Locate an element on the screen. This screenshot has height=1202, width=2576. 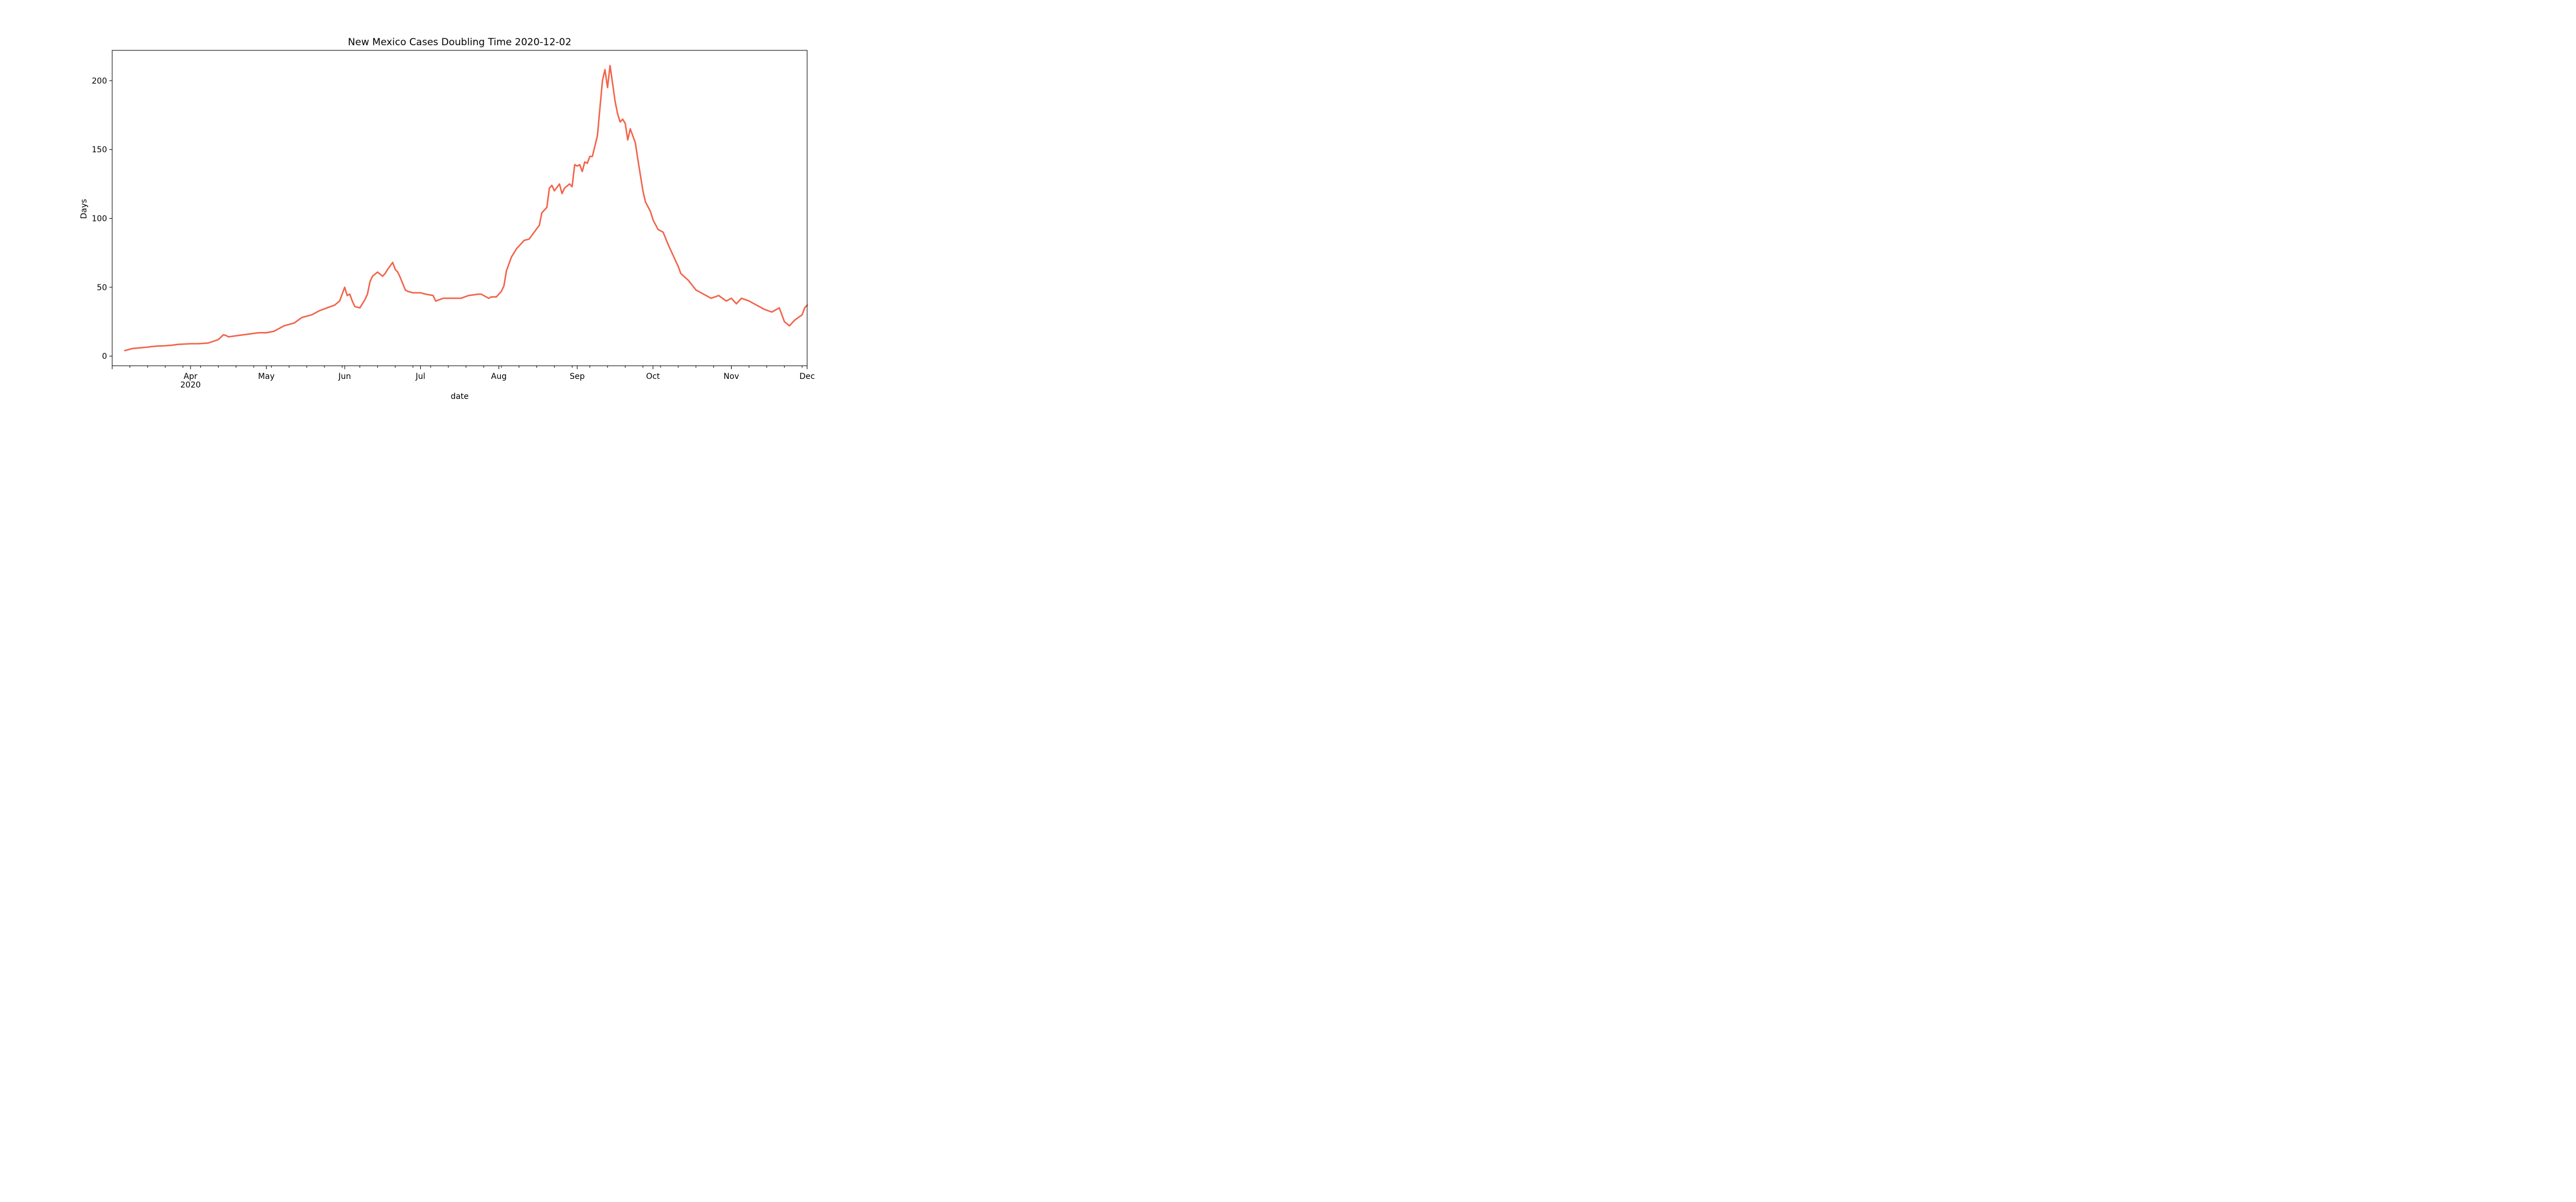
doubling-time-line is located at coordinates (466, 208).